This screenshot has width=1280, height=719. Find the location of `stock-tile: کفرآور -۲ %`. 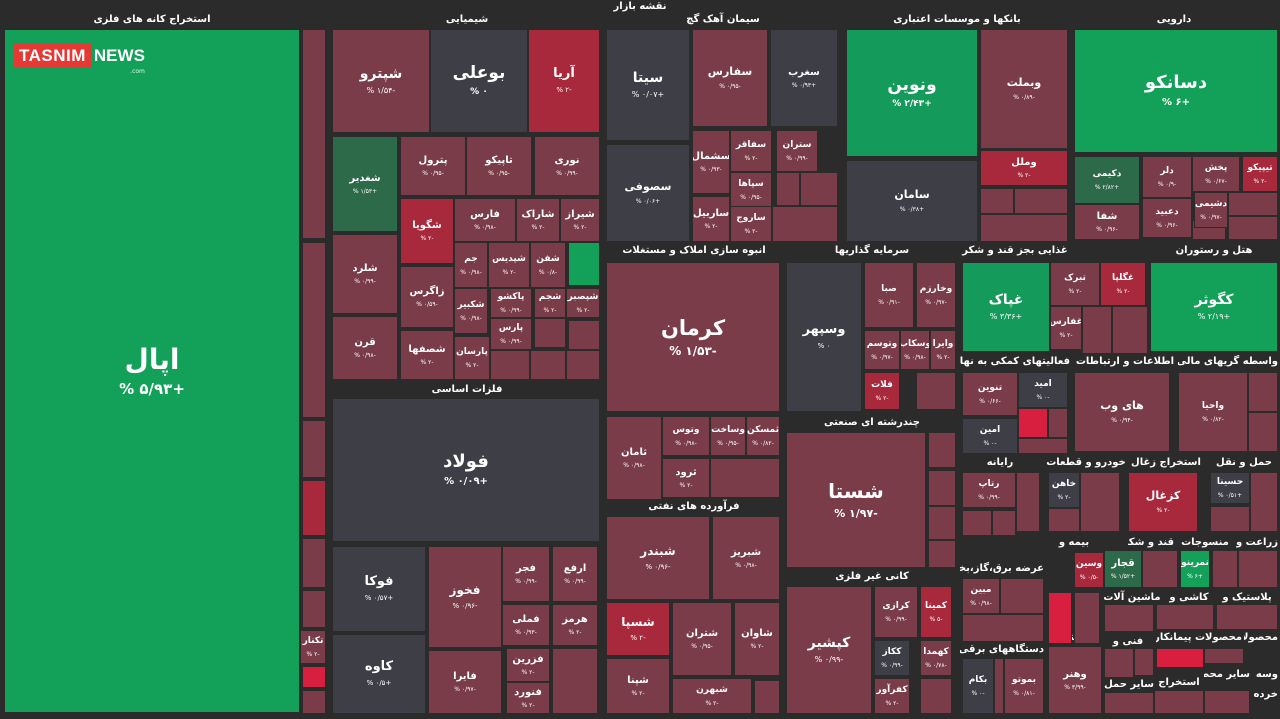

stock-tile: کفرآور -۲ % is located at coordinates (892, 696).